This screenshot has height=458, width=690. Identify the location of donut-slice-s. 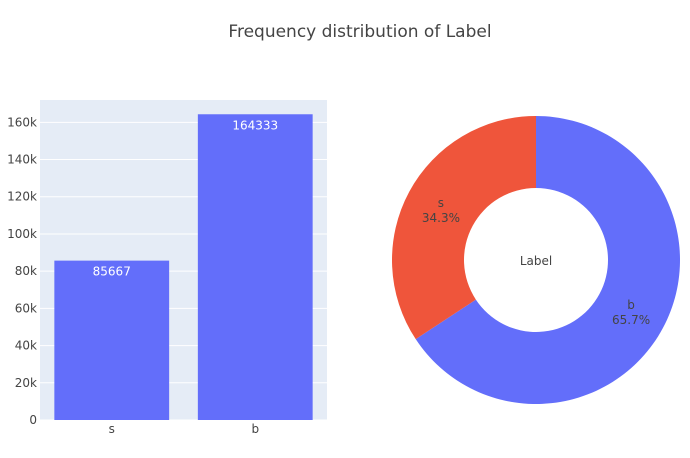
(464, 228).